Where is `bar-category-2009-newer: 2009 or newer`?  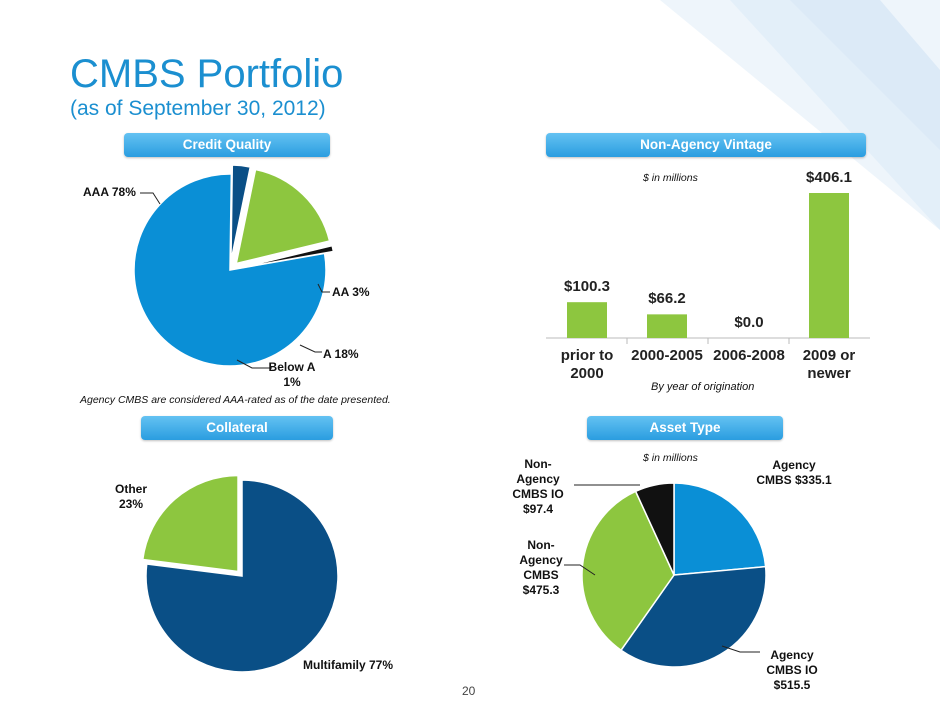 bar-category-2009-newer: 2009 or newer is located at coordinates (829, 364).